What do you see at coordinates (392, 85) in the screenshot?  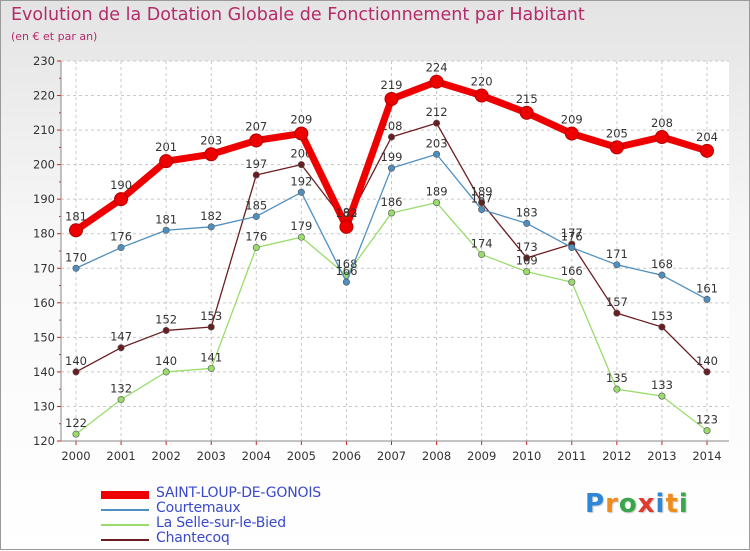 I see `data-label: 219` at bounding box center [392, 85].